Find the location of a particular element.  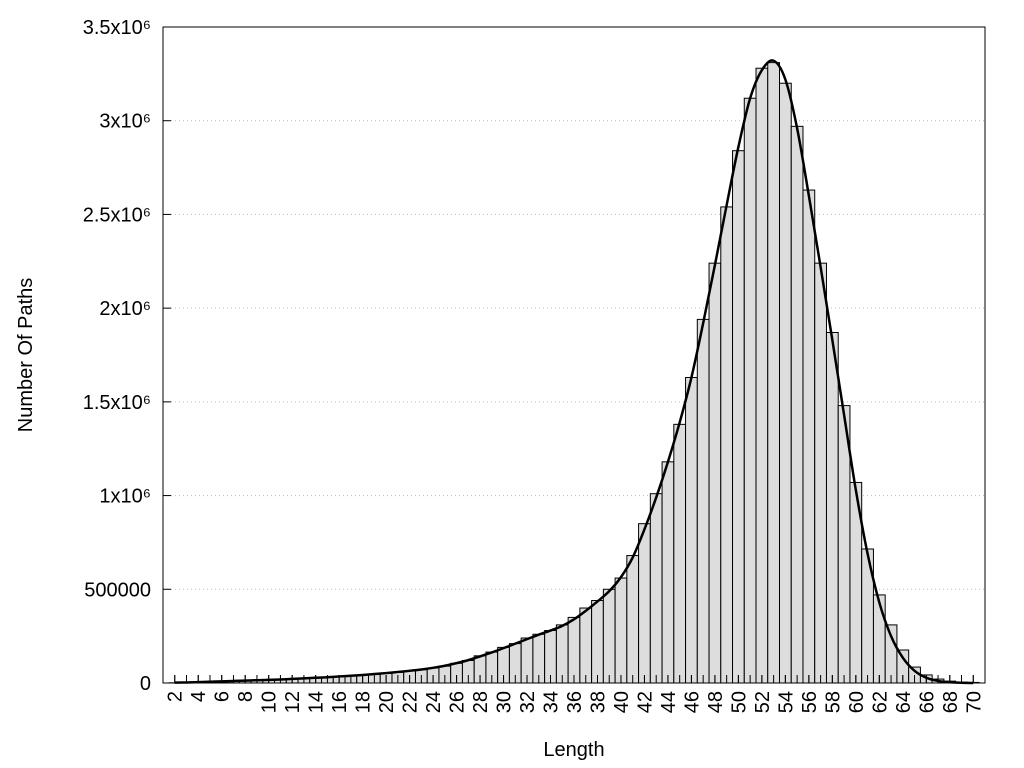

x-tick-label: 2 is located at coordinates (176, 696).